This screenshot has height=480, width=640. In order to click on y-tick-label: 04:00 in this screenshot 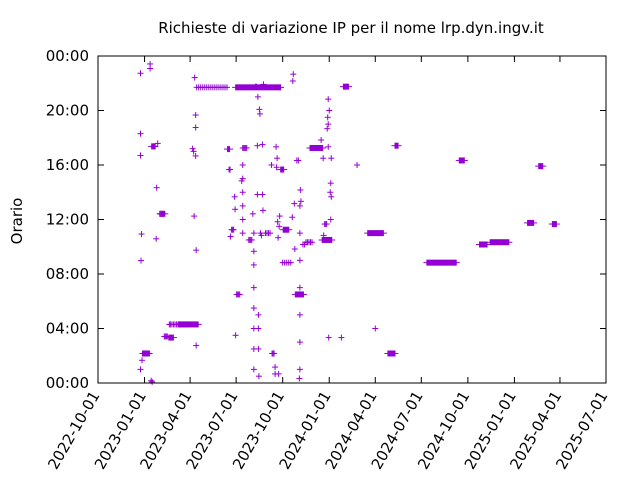, I will do `click(67, 329)`.